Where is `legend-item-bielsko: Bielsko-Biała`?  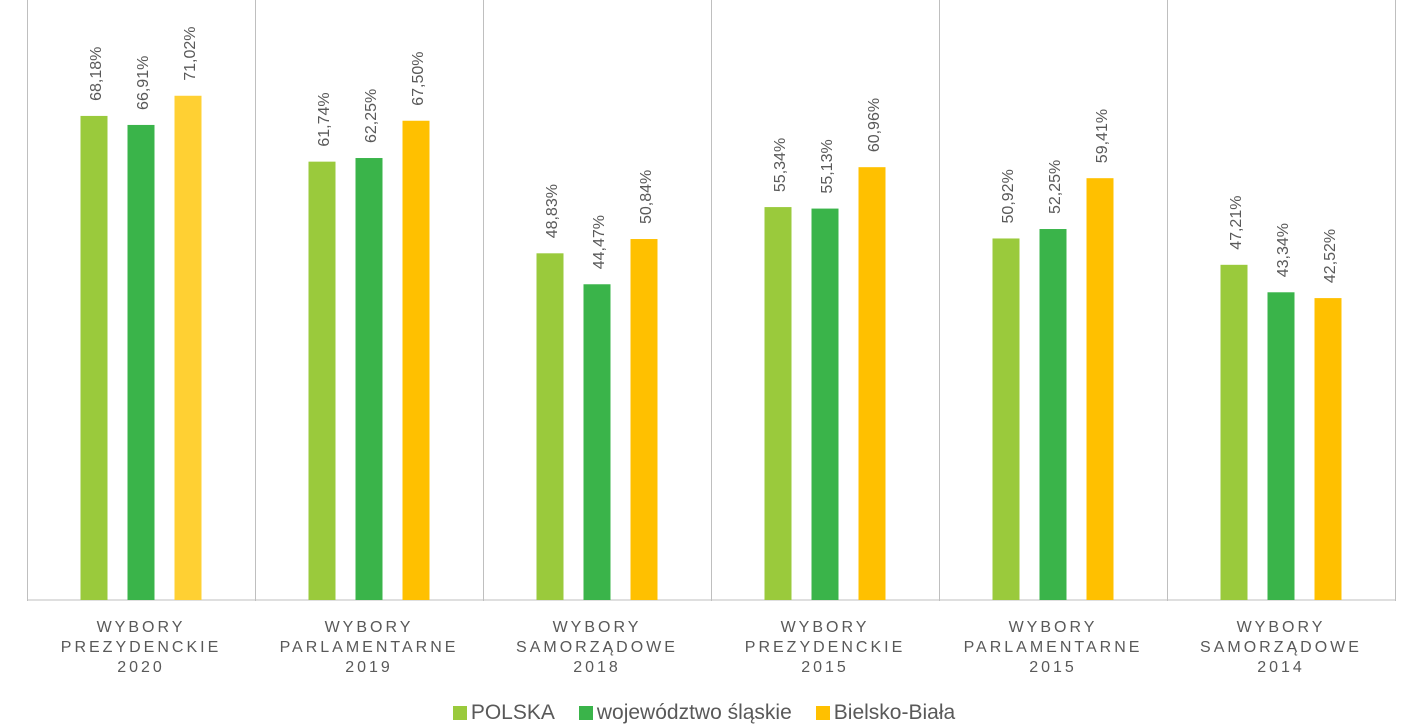 legend-item-bielsko: Bielsko-Biała is located at coordinates (885, 713).